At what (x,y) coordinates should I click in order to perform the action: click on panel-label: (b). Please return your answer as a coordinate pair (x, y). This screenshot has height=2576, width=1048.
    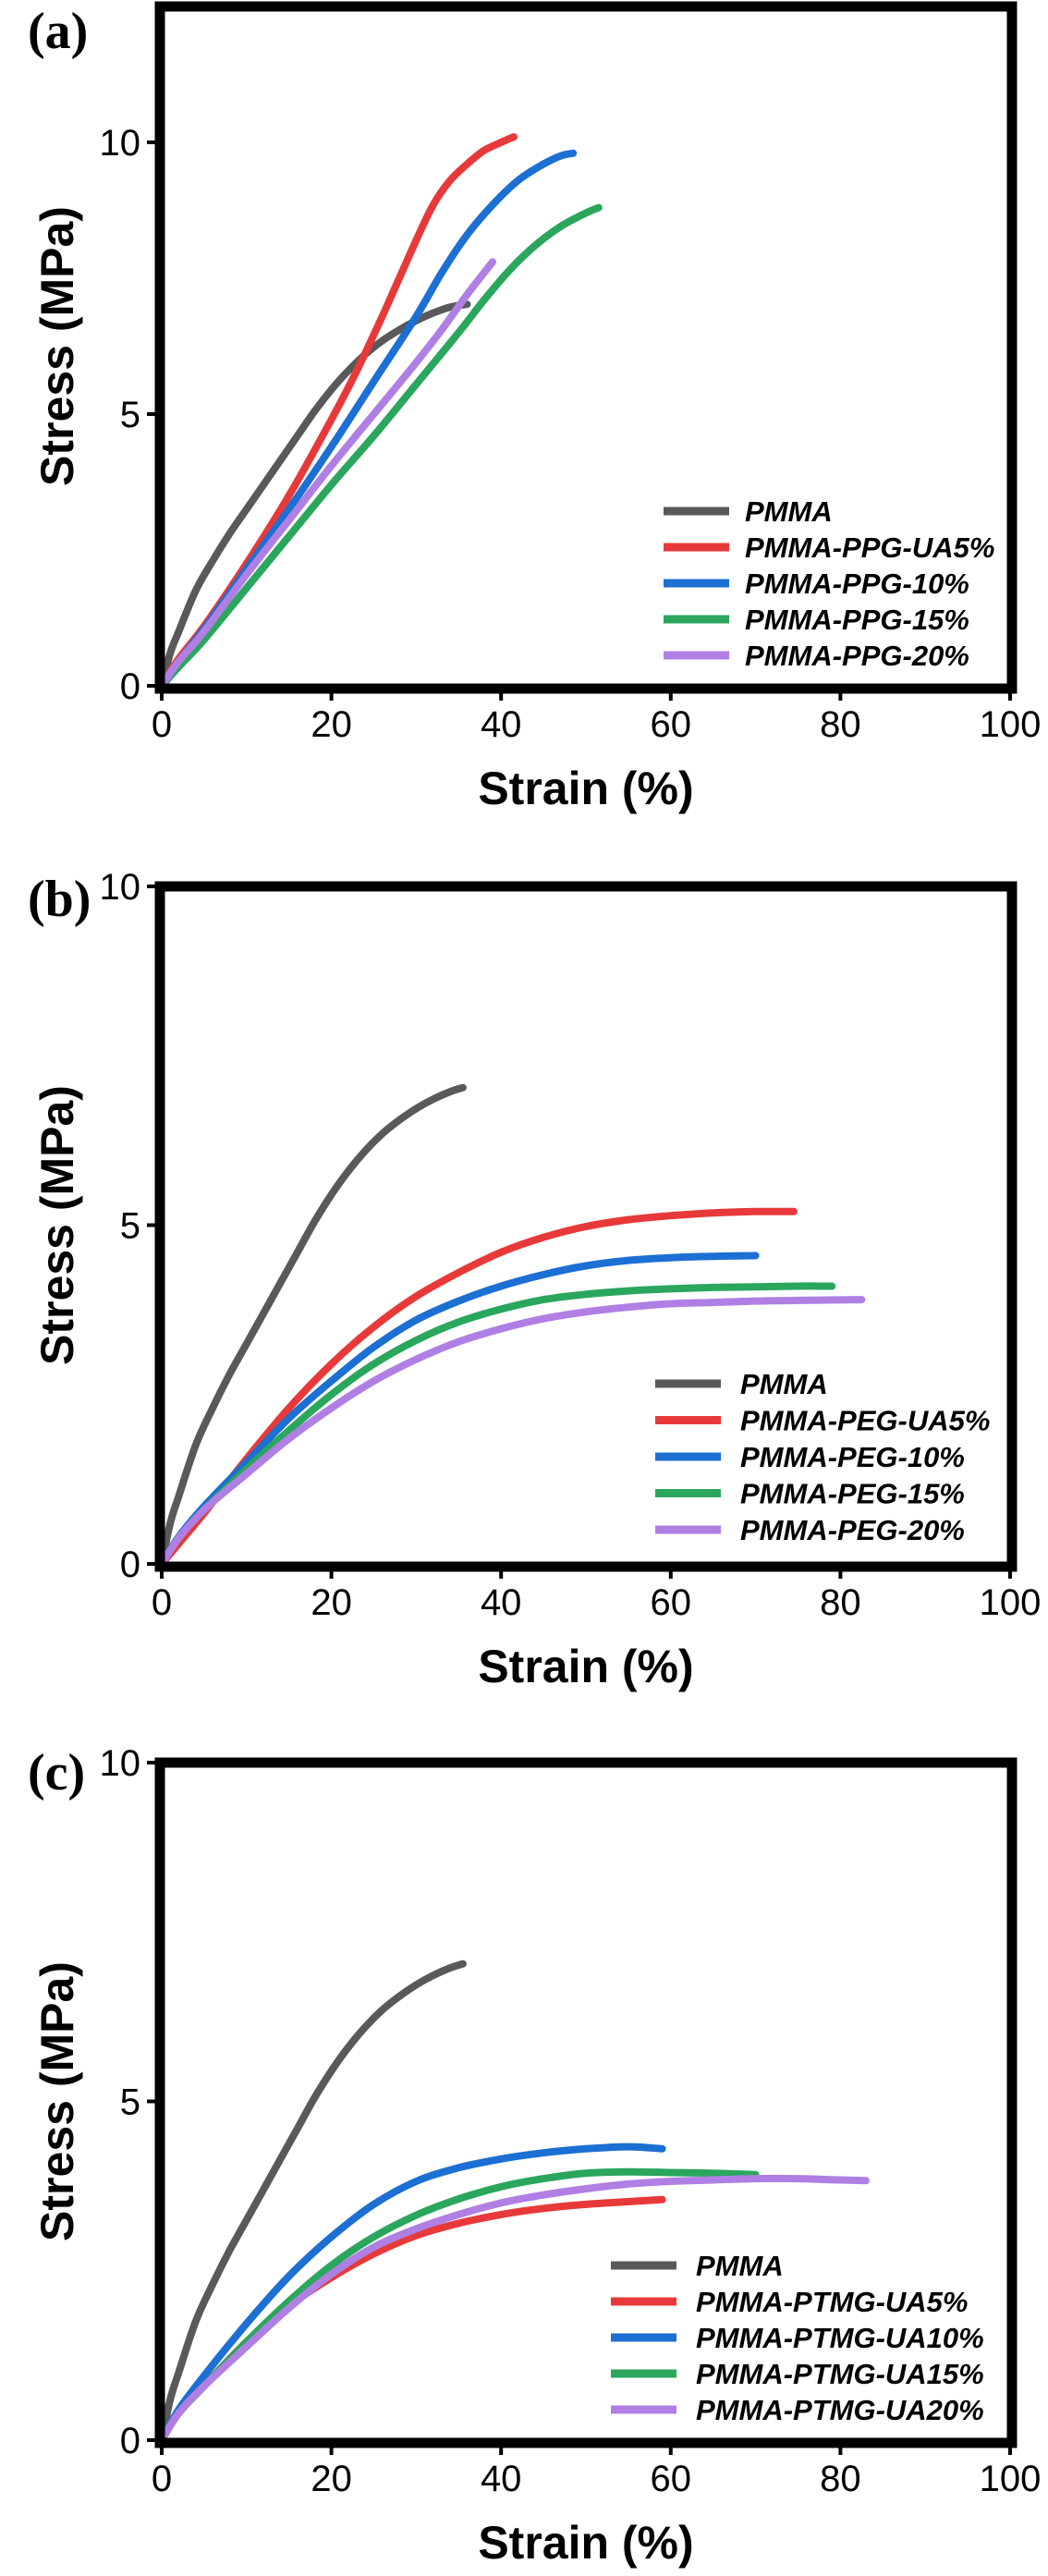
    Looking at the image, I should click on (59, 899).